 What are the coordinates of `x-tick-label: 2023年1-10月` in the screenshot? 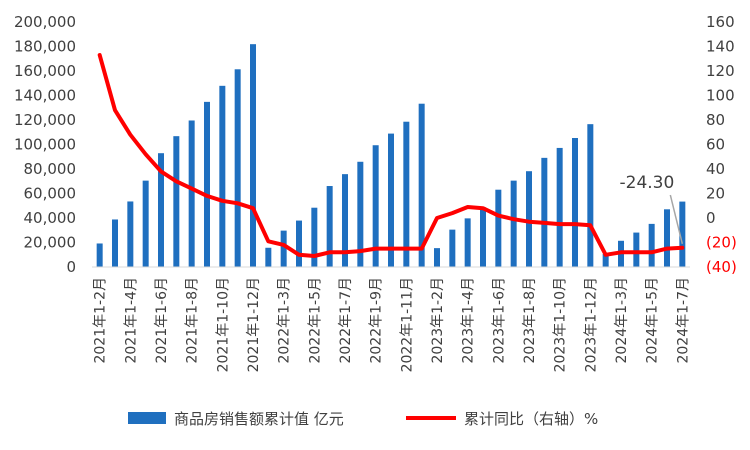 It's located at (561, 324).